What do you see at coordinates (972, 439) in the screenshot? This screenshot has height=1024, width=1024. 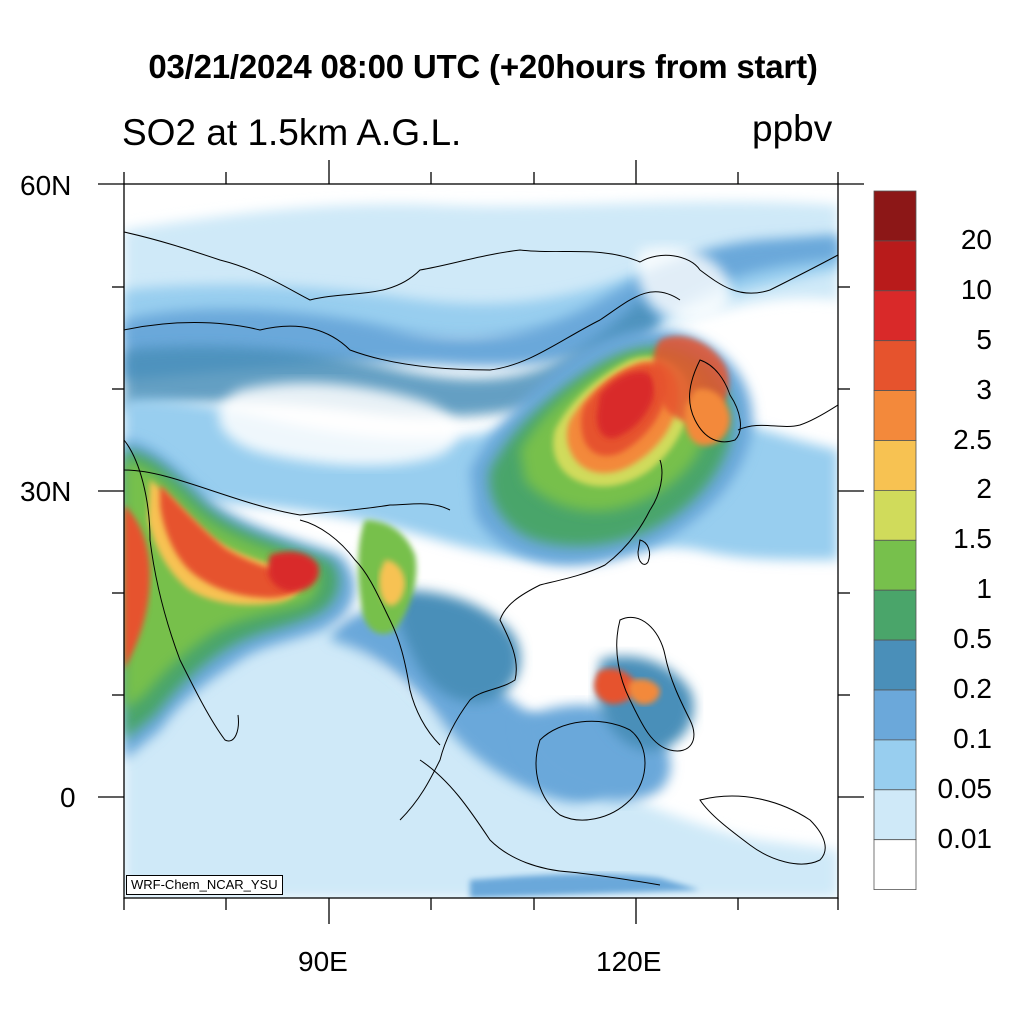 I see `colorbar-label: 2.5` at bounding box center [972, 439].